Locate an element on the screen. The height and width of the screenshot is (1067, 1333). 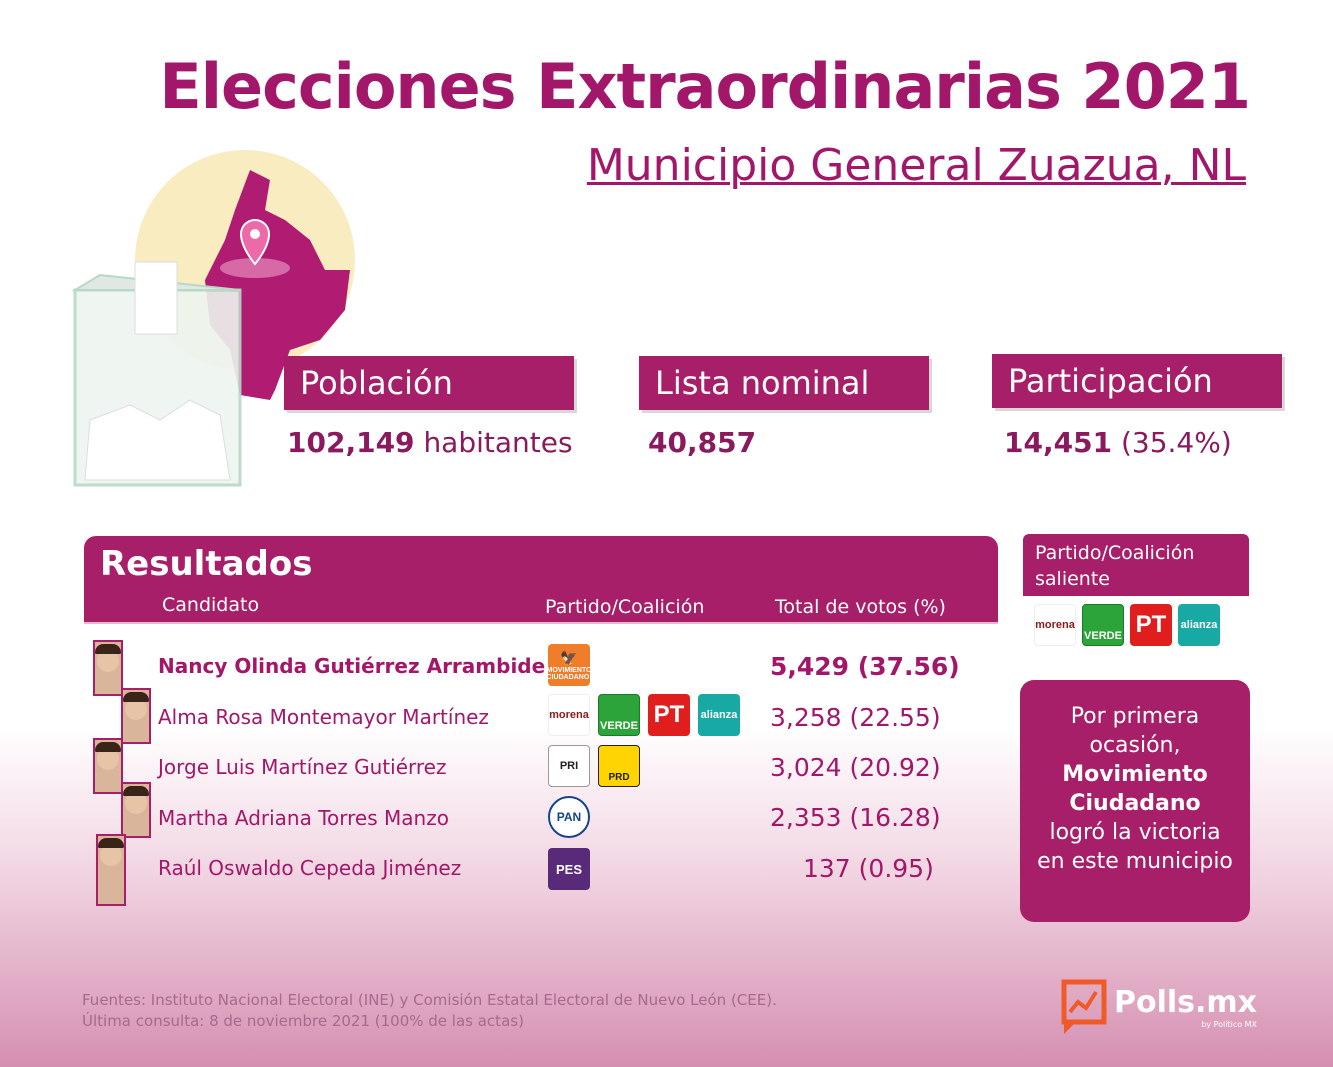
saliente-header: Partido/Coalición saliente is located at coordinates (1136, 565).